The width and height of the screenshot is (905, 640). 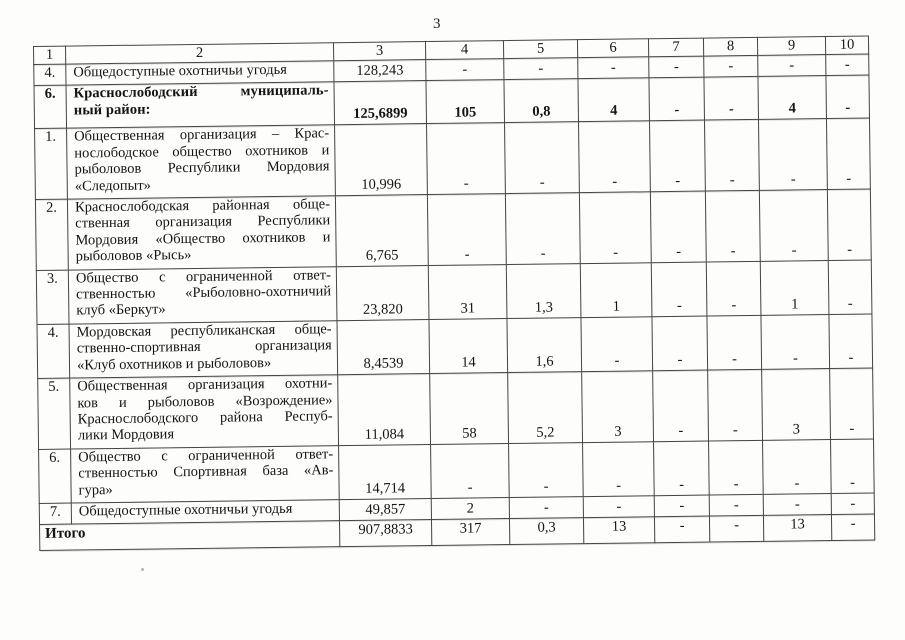 I want to click on total-value-cell: 317, so click(x=470, y=532).